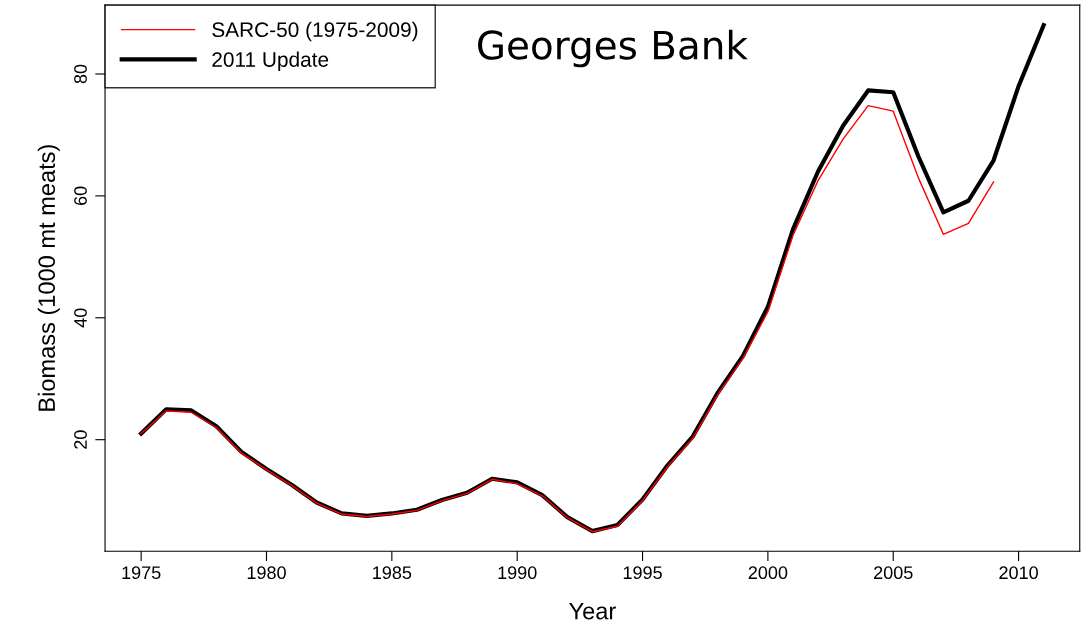 Image resolution: width=1083 pixels, height=638 pixels. What do you see at coordinates (80, 74) in the screenshot?
I see `y-tick-label: 80` at bounding box center [80, 74].